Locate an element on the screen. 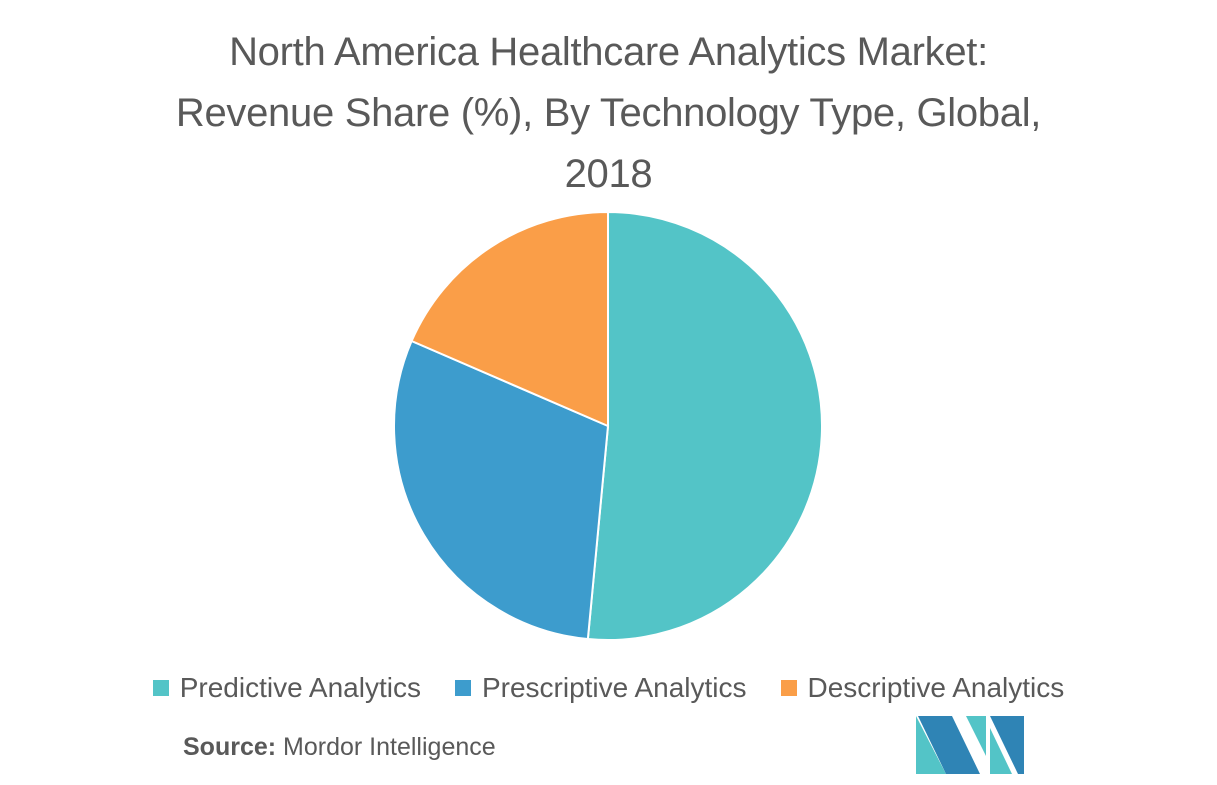 The height and width of the screenshot is (785, 1217). legend-swatch-prescriptive is located at coordinates (462, 688).